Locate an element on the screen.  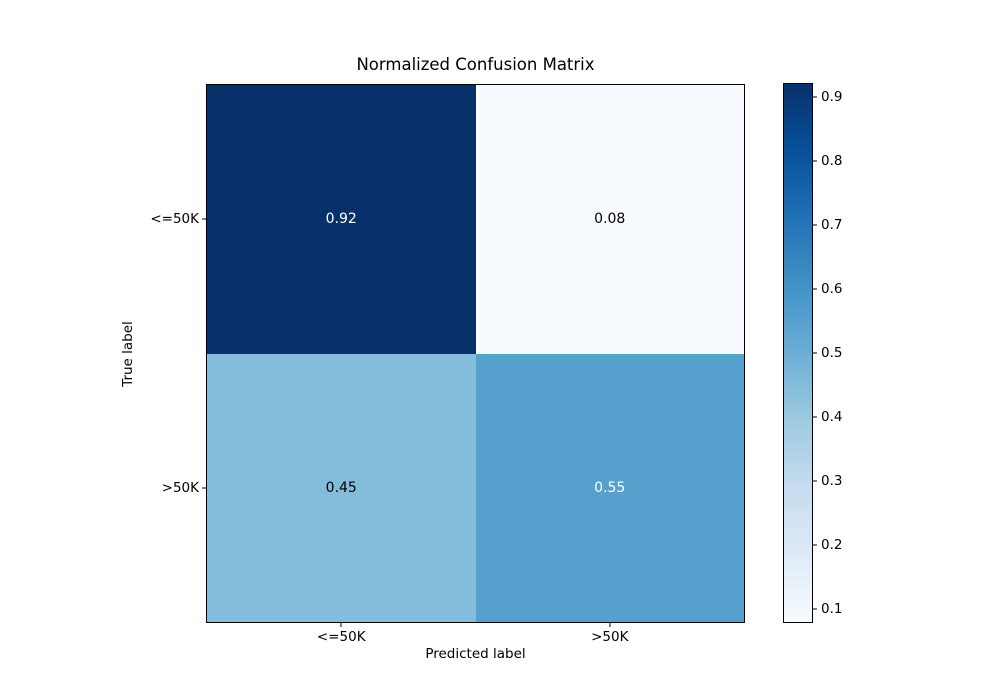
heatmap-cell: 0.45 is located at coordinates (341, 487).